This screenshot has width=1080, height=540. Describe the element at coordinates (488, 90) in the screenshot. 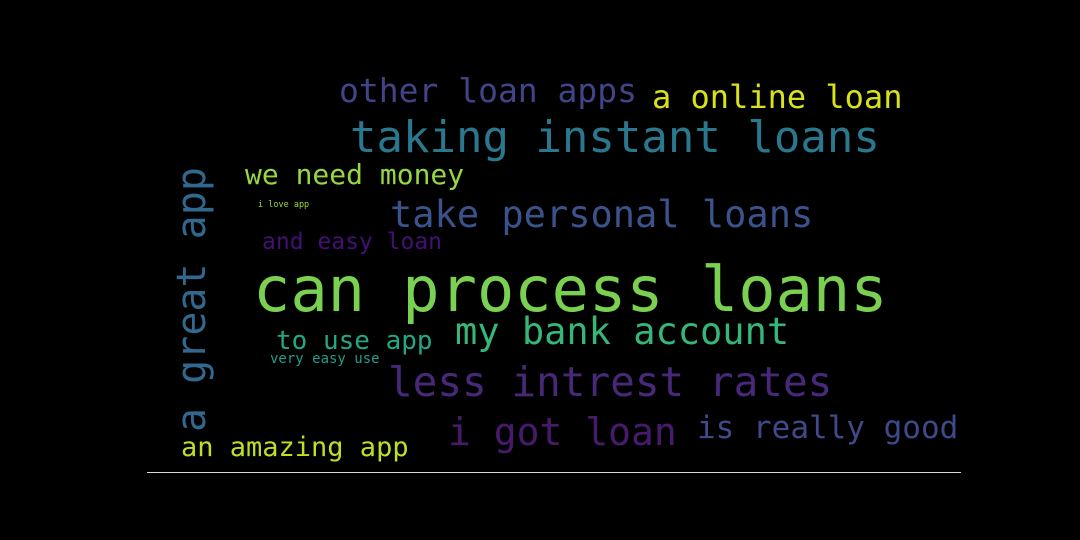

I see `word-other-loan-apps: other loan apps` at that location.